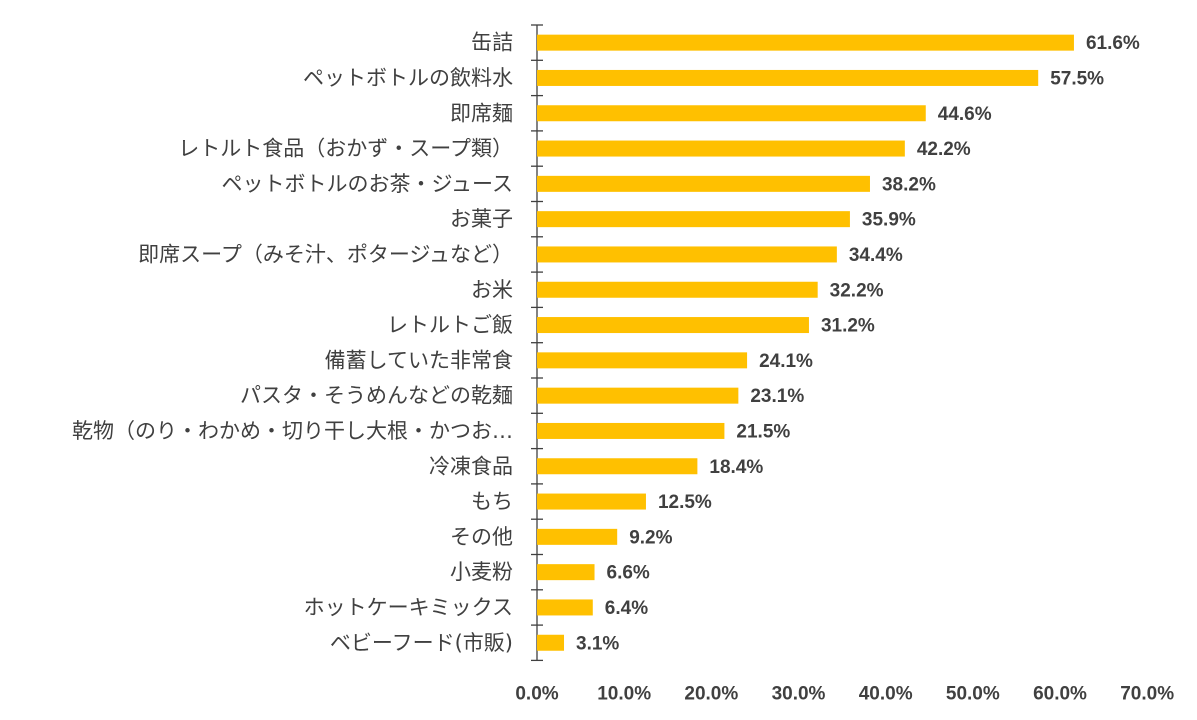  What do you see at coordinates (857, 290) in the screenshot?
I see `value-label: 32.2%` at bounding box center [857, 290].